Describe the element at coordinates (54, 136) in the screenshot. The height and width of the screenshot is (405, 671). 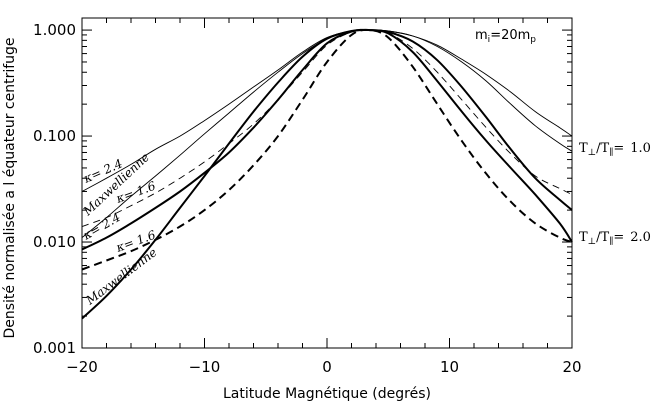
I see `y-tick-label: 0.100` at that location.